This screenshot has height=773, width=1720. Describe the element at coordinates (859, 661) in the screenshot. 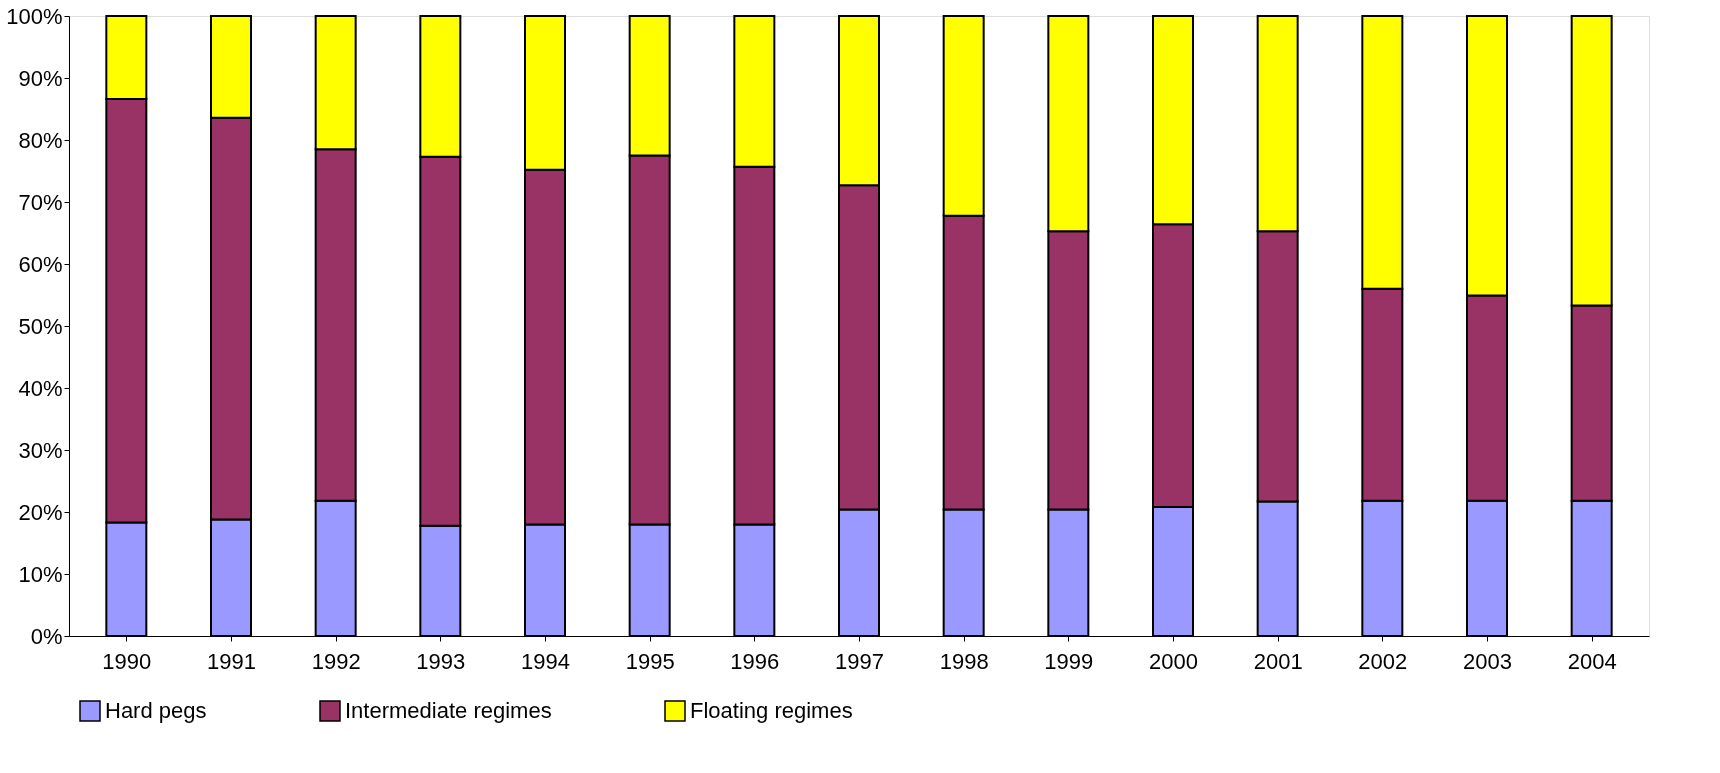

I see `x-tick-label: 1997` at that location.